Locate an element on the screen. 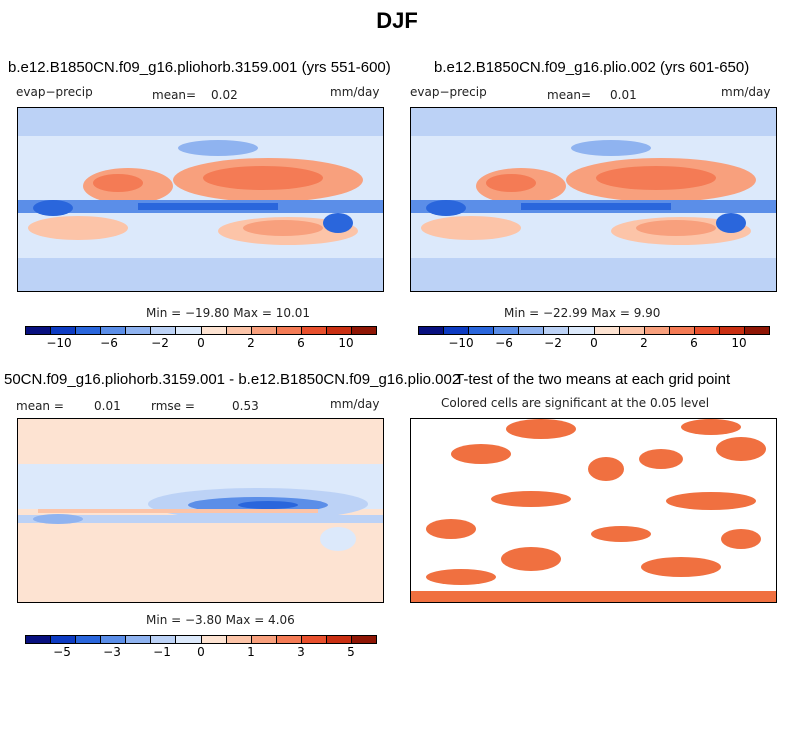 The height and width of the screenshot is (733, 794). panel2-mean-value: 0.01 is located at coordinates (623, 95).